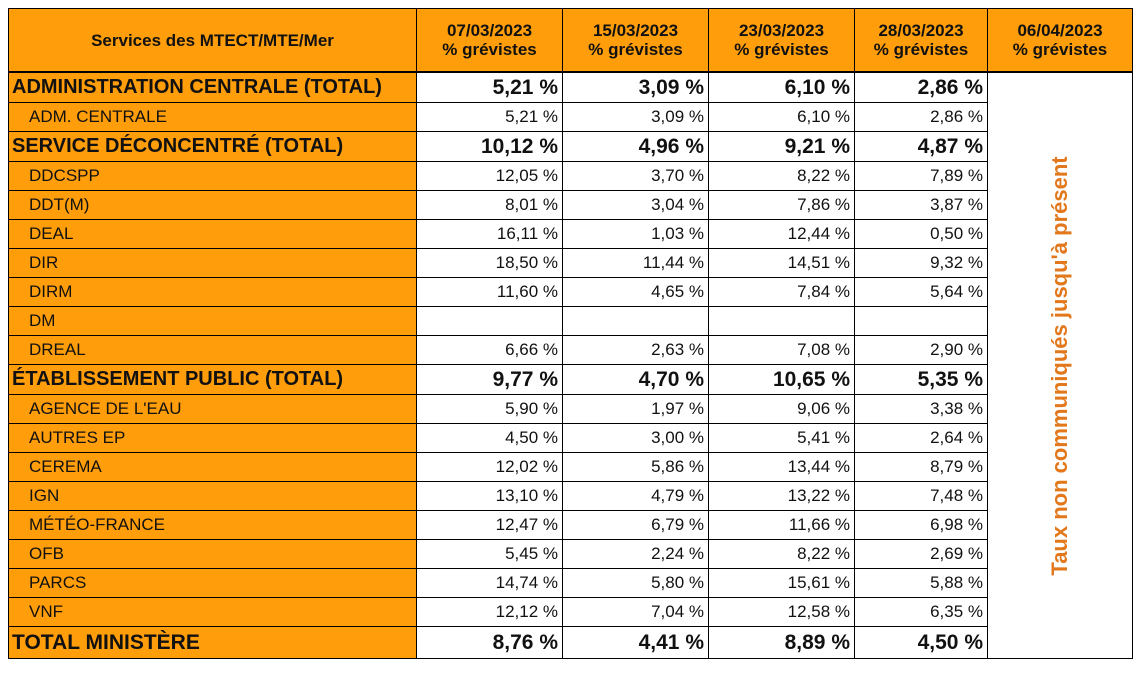 The image size is (1147, 677). I want to click on rate-cell: 7,04 %, so click(635, 612).